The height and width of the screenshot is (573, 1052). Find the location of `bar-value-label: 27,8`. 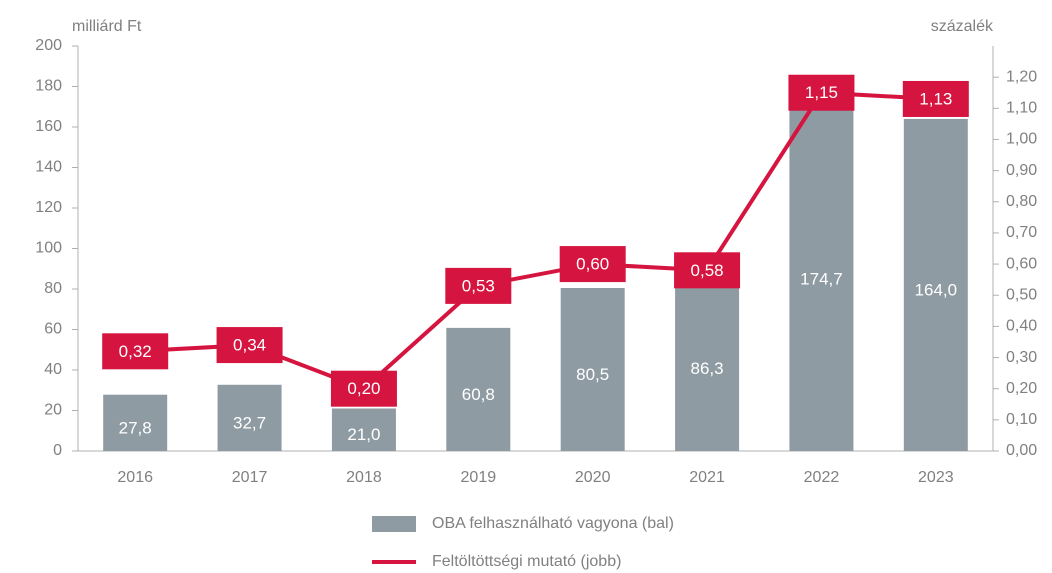

bar-value-label: 27,8 is located at coordinates (135, 427).